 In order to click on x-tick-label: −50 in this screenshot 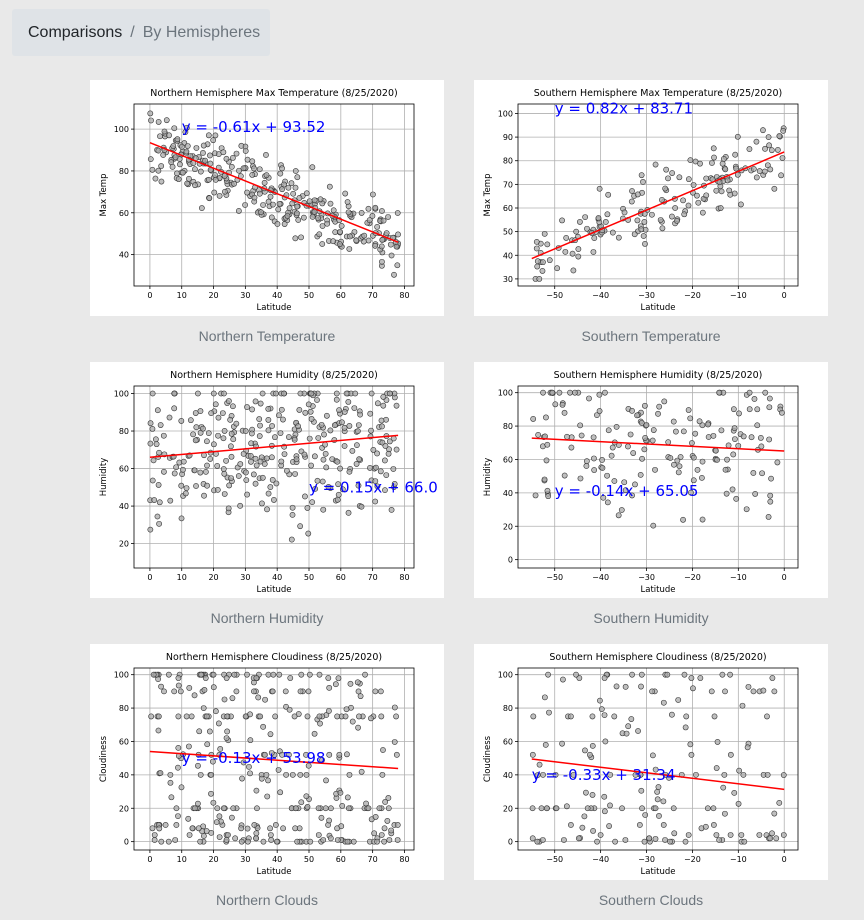, I will do `click(554, 295)`.